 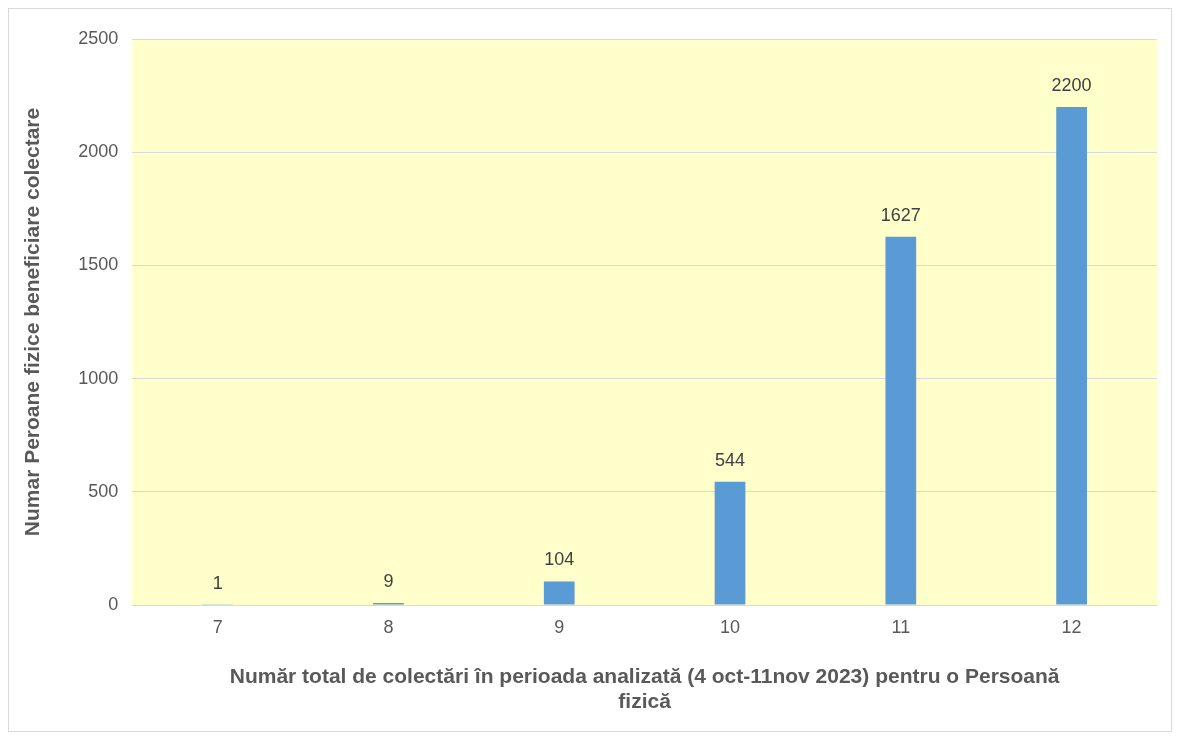 I want to click on data-label: 544, so click(x=730, y=459).